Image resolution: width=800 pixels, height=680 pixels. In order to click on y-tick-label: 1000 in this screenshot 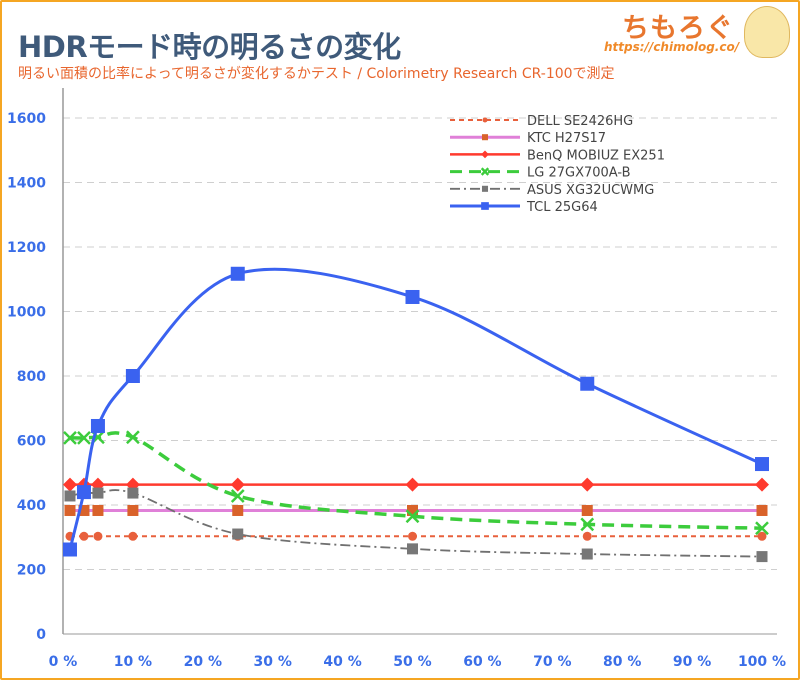, I will do `click(26, 313)`.